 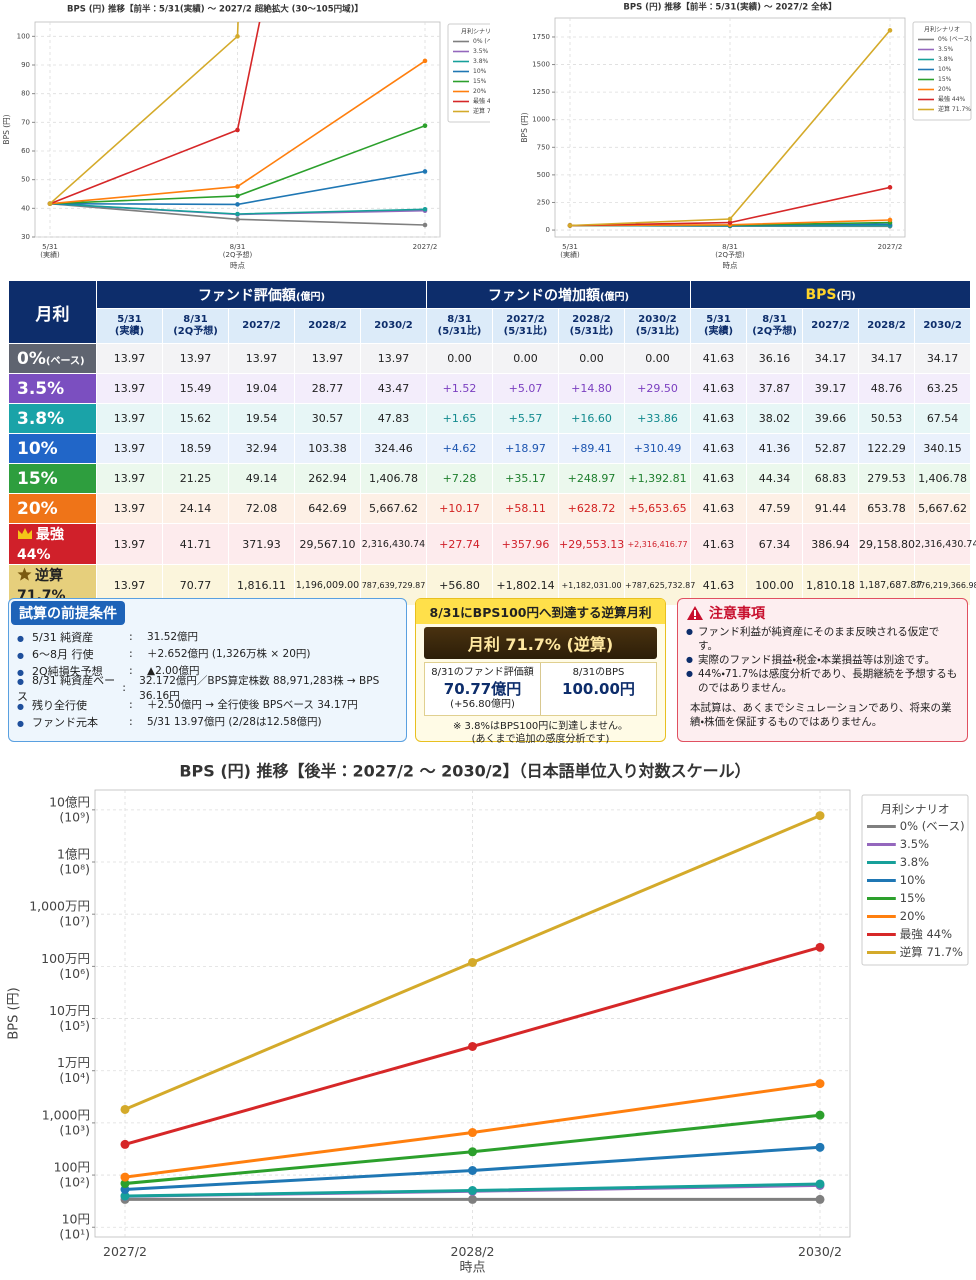 What do you see at coordinates (592, 544) in the screenshot?
I see `table-cell: +29,553.13` at bounding box center [592, 544].